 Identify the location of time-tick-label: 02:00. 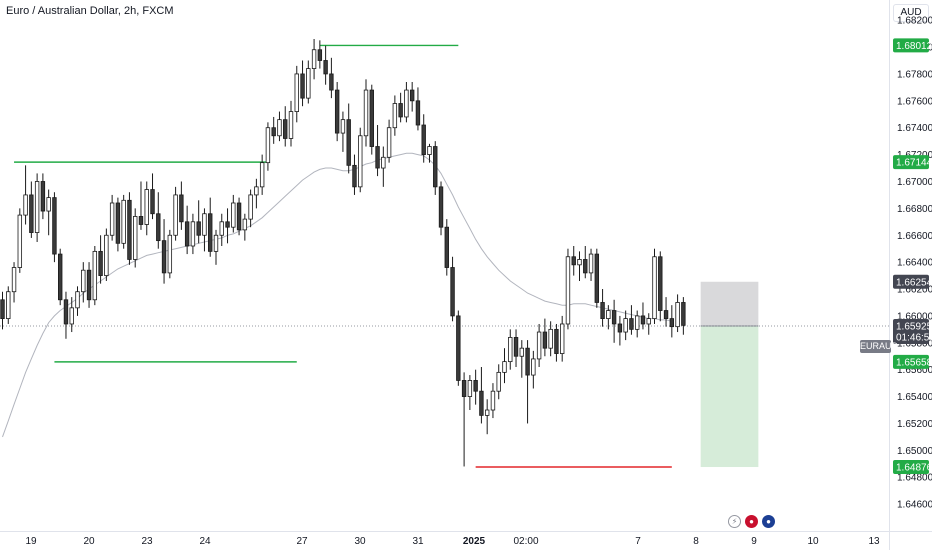
(525, 541).